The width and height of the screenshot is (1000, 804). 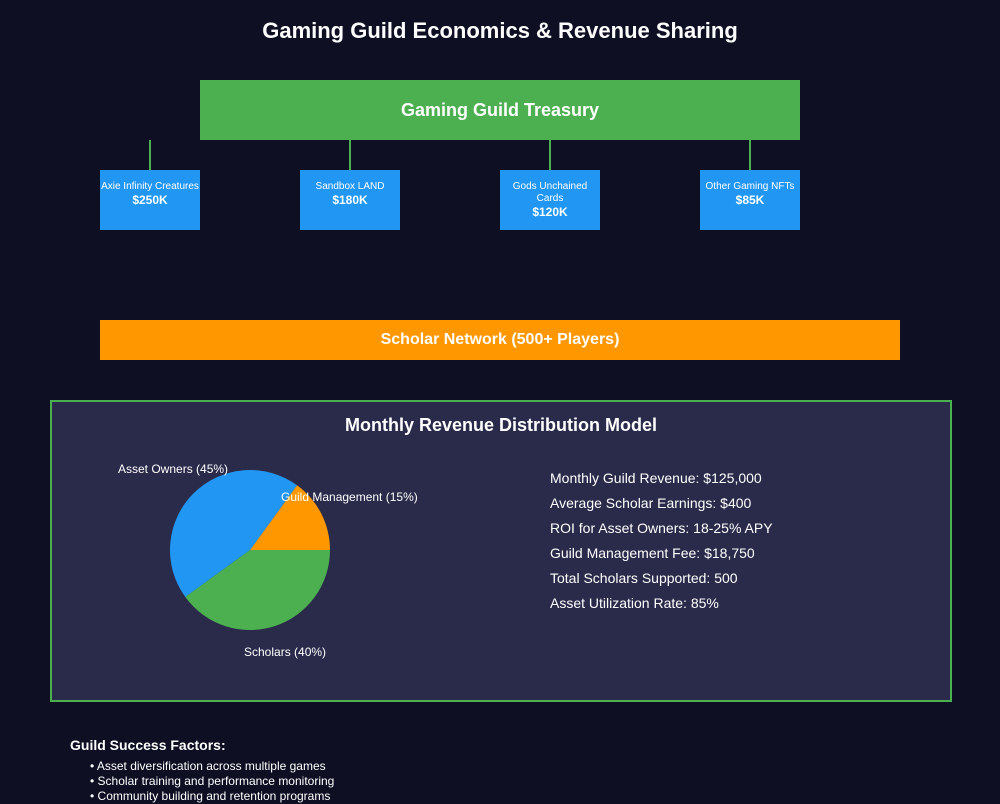 I want to click on pie-slice-guild-management, so click(x=290, y=517).